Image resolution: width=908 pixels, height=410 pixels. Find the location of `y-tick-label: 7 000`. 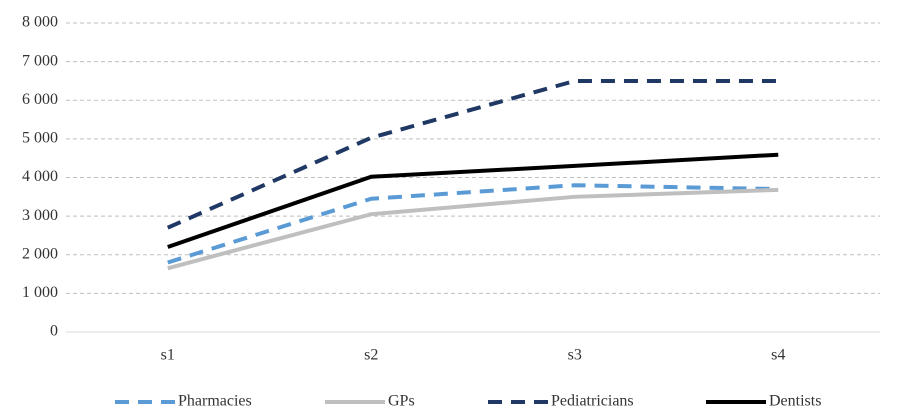

y-tick-label: 7 000 is located at coordinates (40, 60).